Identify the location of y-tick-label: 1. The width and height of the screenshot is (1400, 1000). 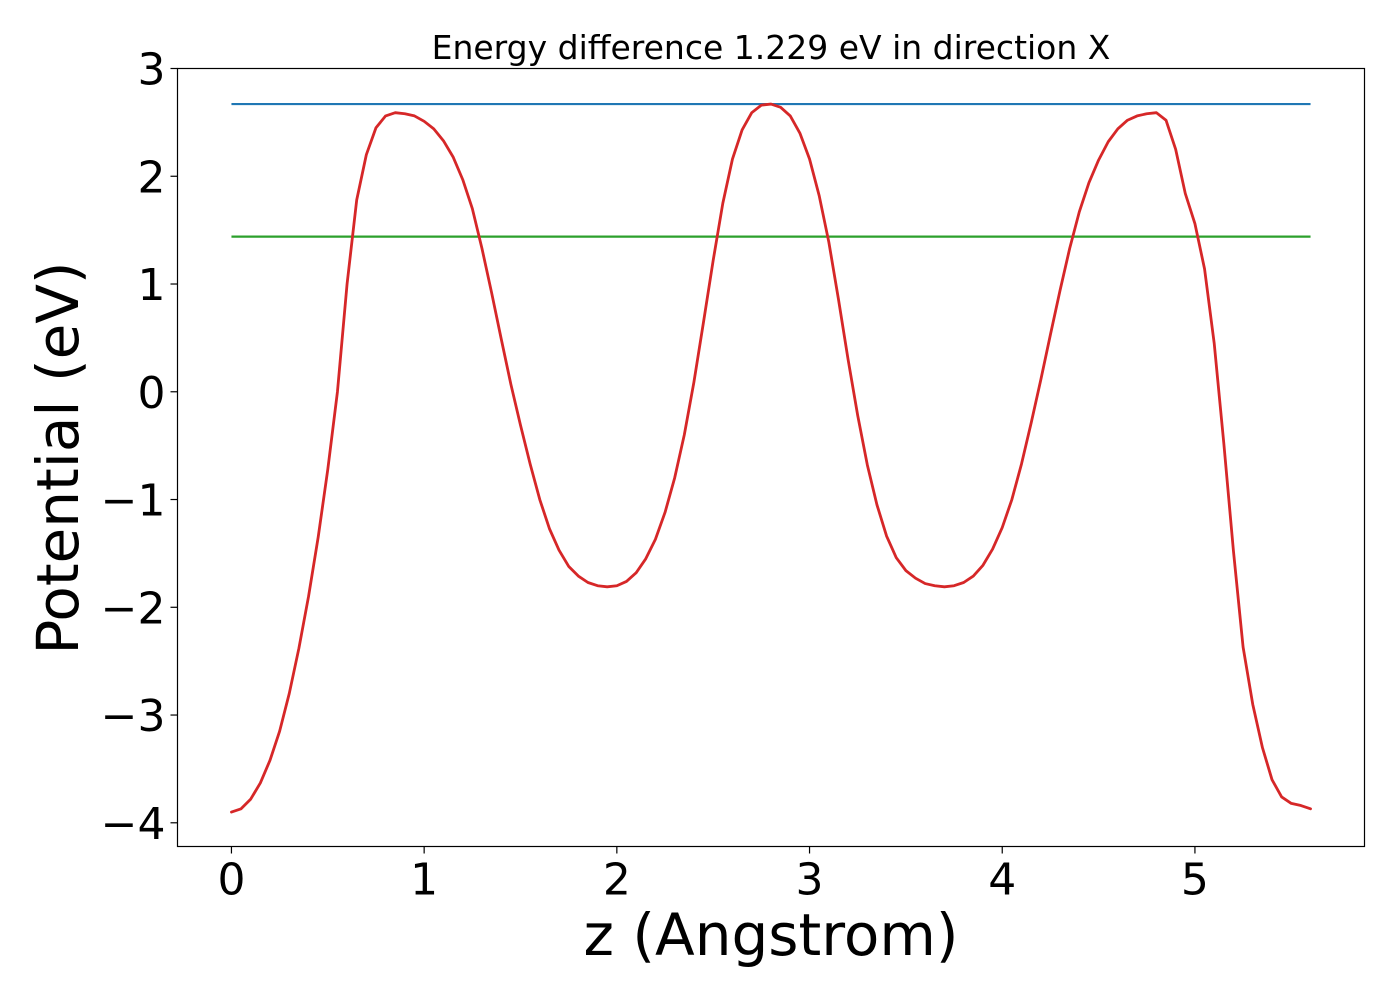
(152, 285).